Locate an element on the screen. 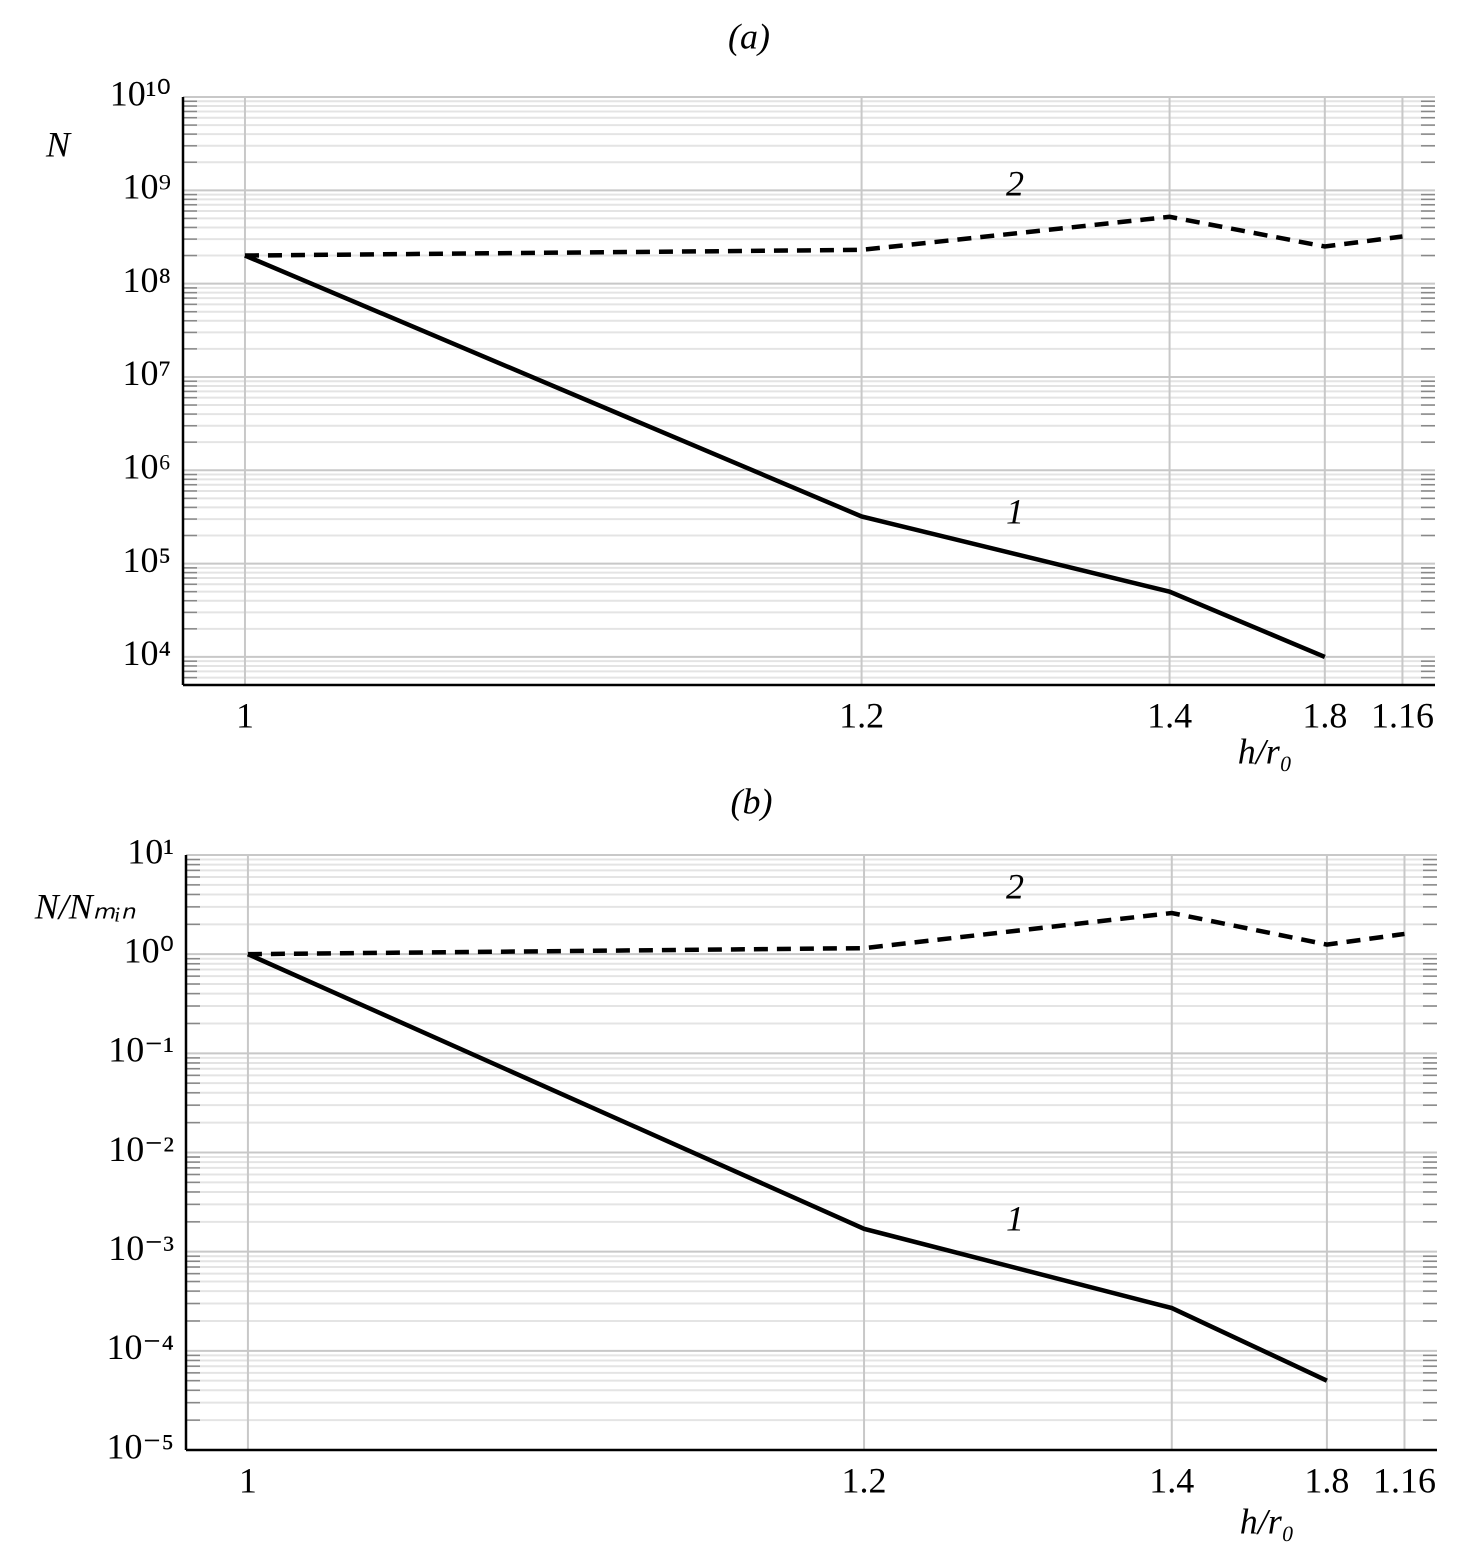 Image resolution: width=1466 pixels, height=1555 pixels. y-axis-label: N is located at coordinates (58, 144).